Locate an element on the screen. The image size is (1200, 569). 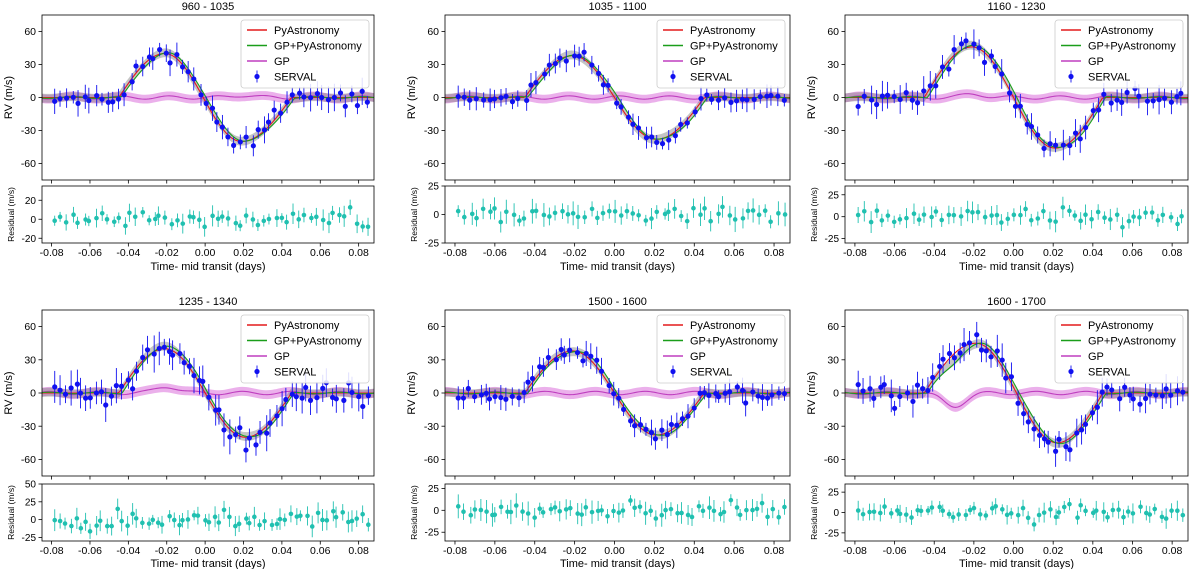
y-tick-label: -60 is located at coordinates (28, 460).